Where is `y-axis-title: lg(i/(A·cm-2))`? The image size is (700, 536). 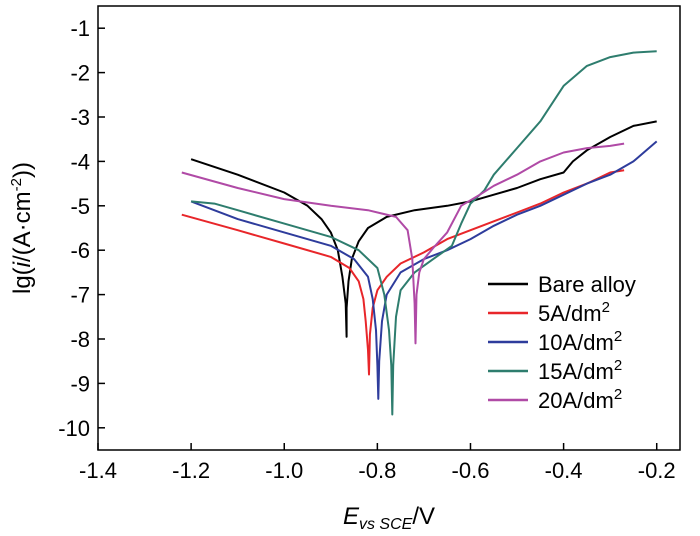 y-axis-title: lg(i/(A·cm-2)) is located at coordinates (22, 228).